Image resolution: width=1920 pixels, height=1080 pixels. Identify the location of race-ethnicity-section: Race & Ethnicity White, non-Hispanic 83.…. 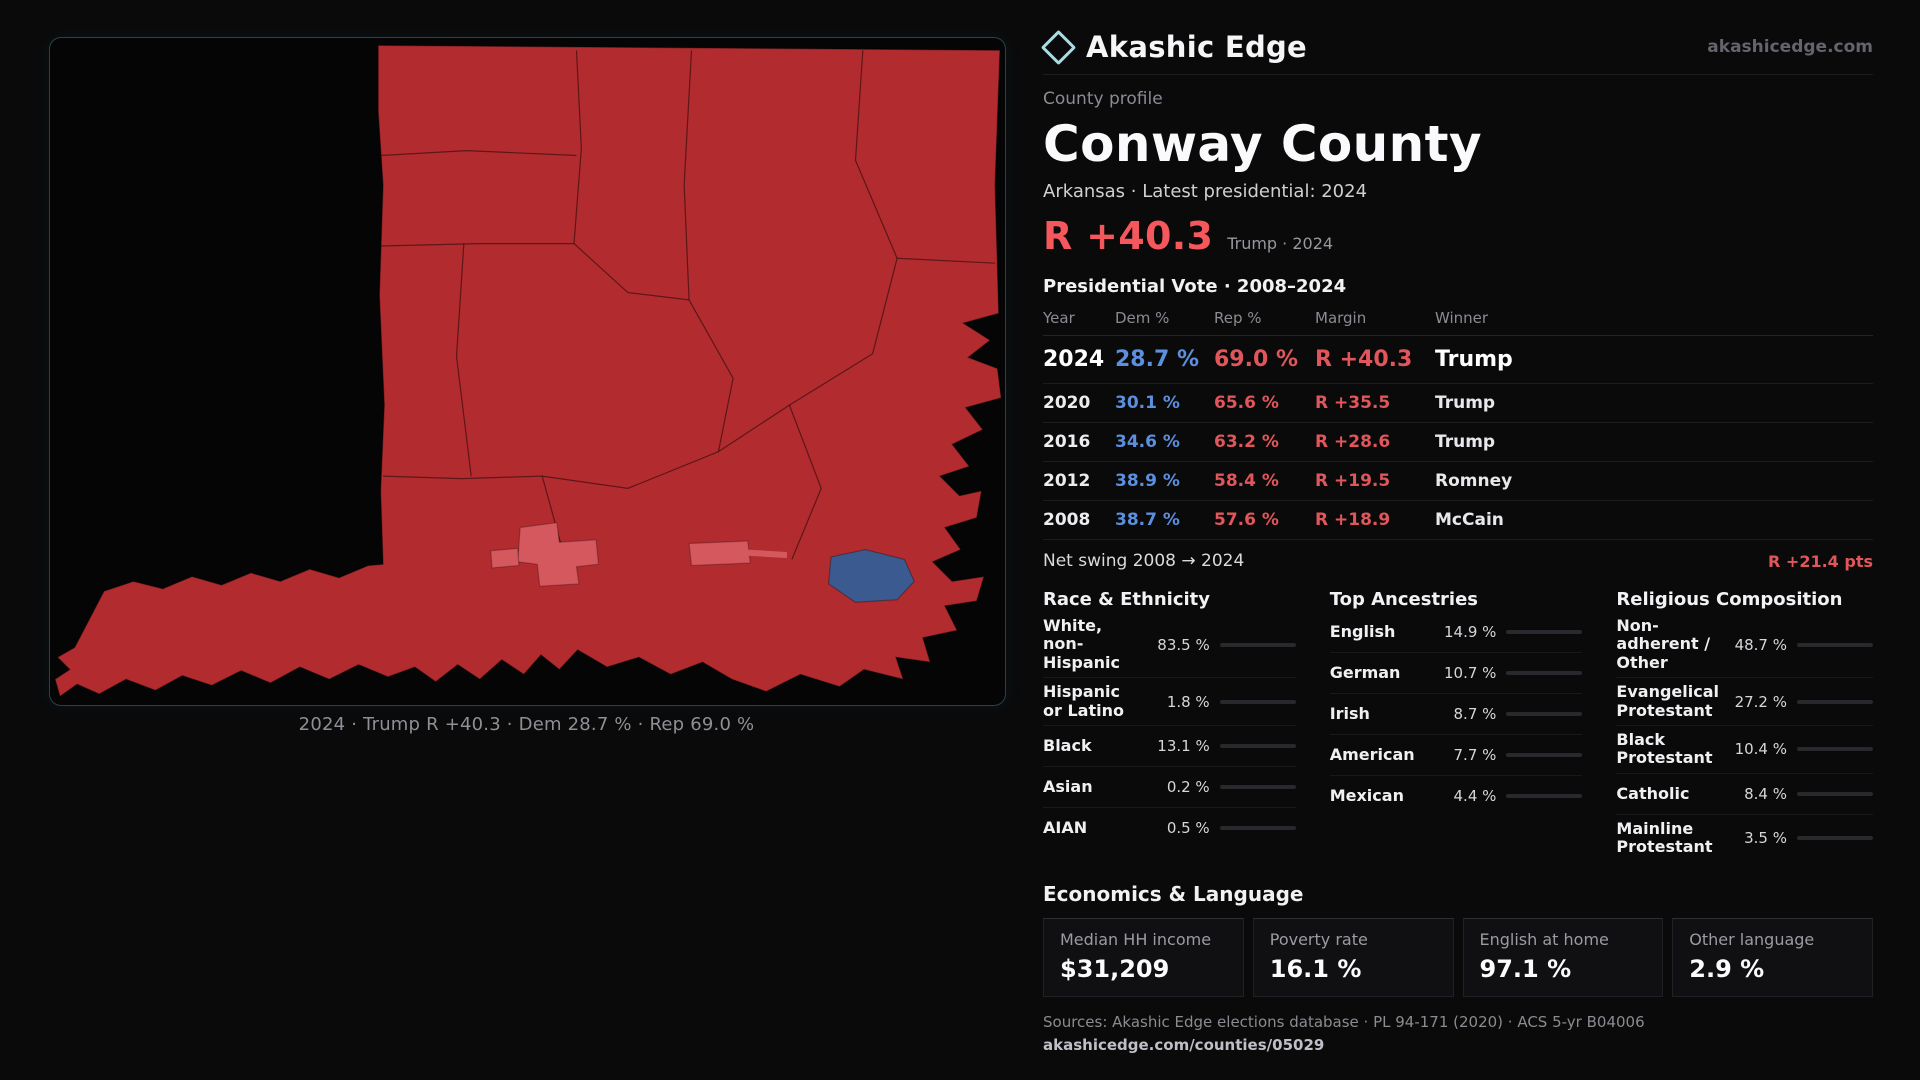
(1169, 721).